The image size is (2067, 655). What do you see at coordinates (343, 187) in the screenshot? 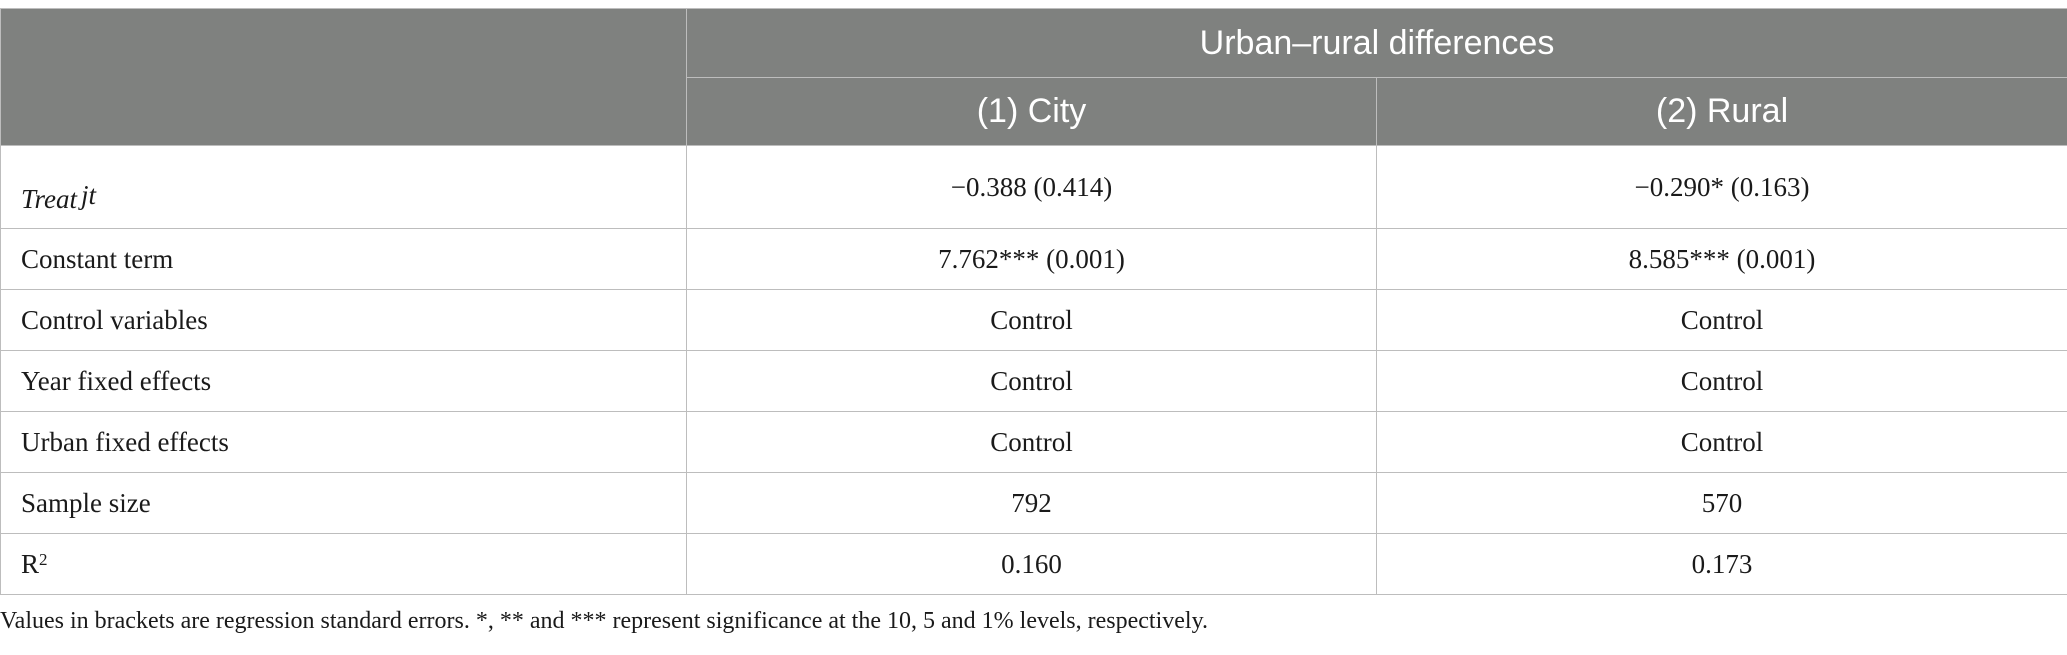
I see `row-label-treat: Treat jt` at bounding box center [343, 187].